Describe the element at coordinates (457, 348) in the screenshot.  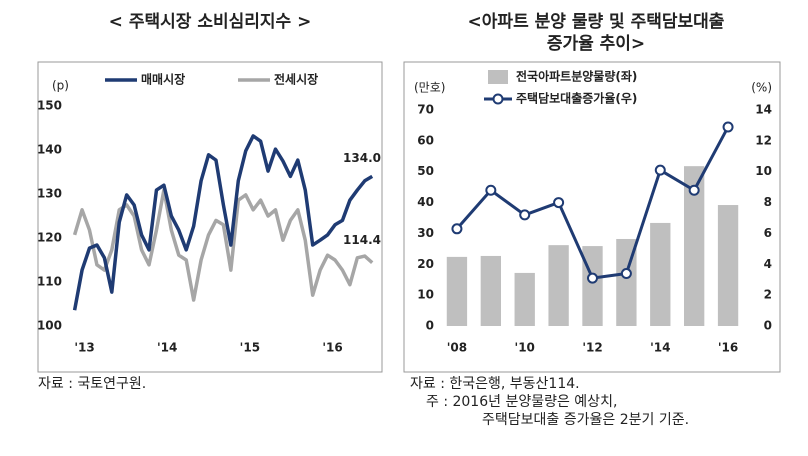
I see `x-tick-label: '08` at that location.